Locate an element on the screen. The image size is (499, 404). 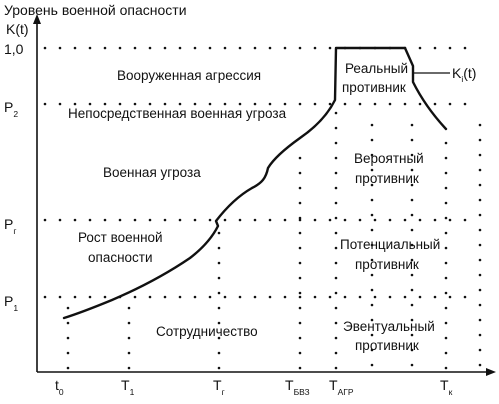
x-tick-tagr: TАГР is located at coordinates (341, 387).